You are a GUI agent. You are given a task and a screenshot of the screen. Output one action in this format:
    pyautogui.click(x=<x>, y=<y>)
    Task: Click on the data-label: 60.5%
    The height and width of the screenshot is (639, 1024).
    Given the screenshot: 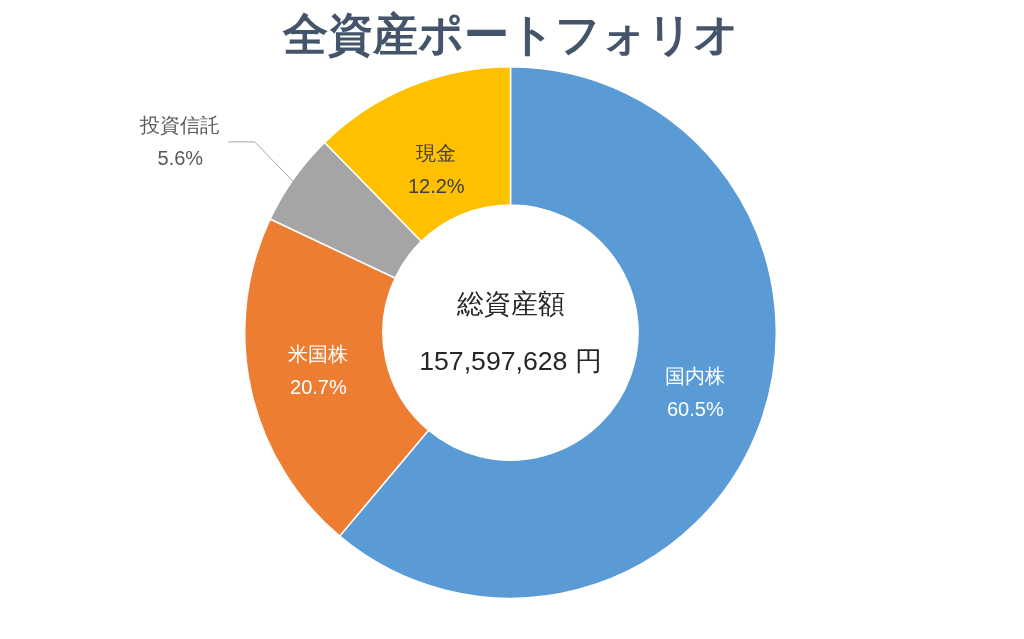 What is the action you would take?
    pyautogui.click(x=695, y=409)
    